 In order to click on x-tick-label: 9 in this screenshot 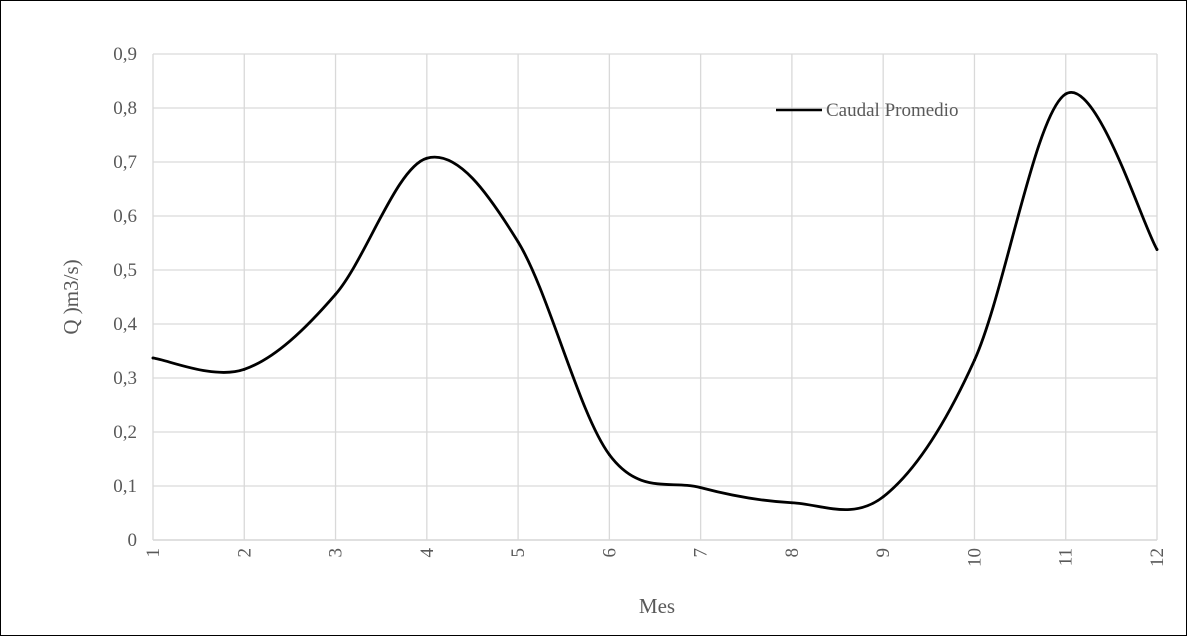, I will do `click(883, 553)`.